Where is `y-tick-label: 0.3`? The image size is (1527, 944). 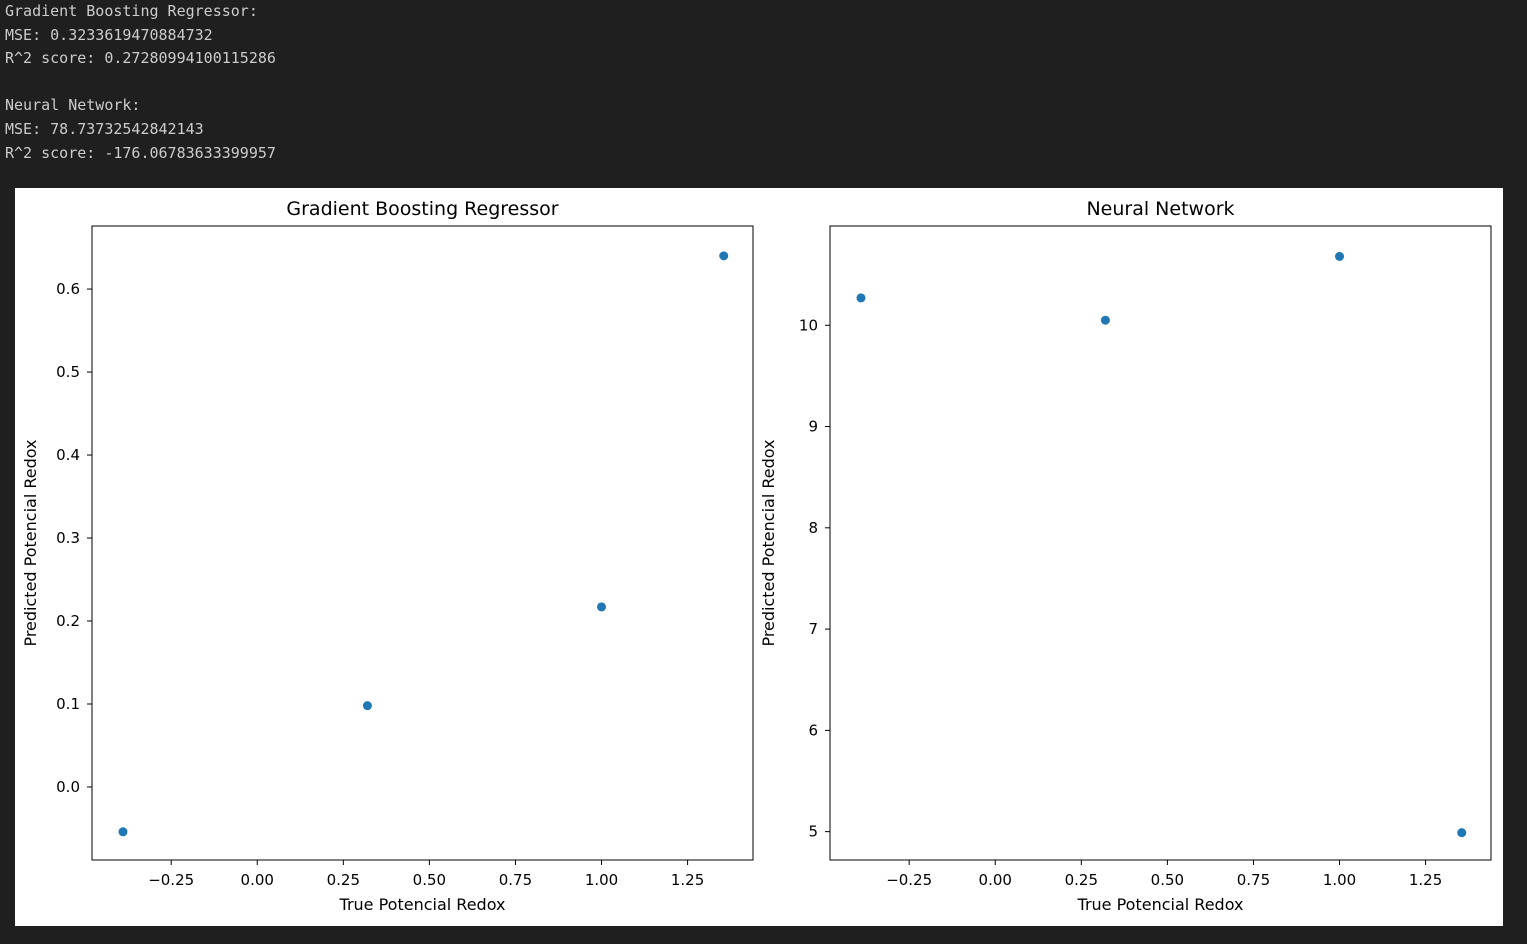
y-tick-label: 0.3 is located at coordinates (68, 538).